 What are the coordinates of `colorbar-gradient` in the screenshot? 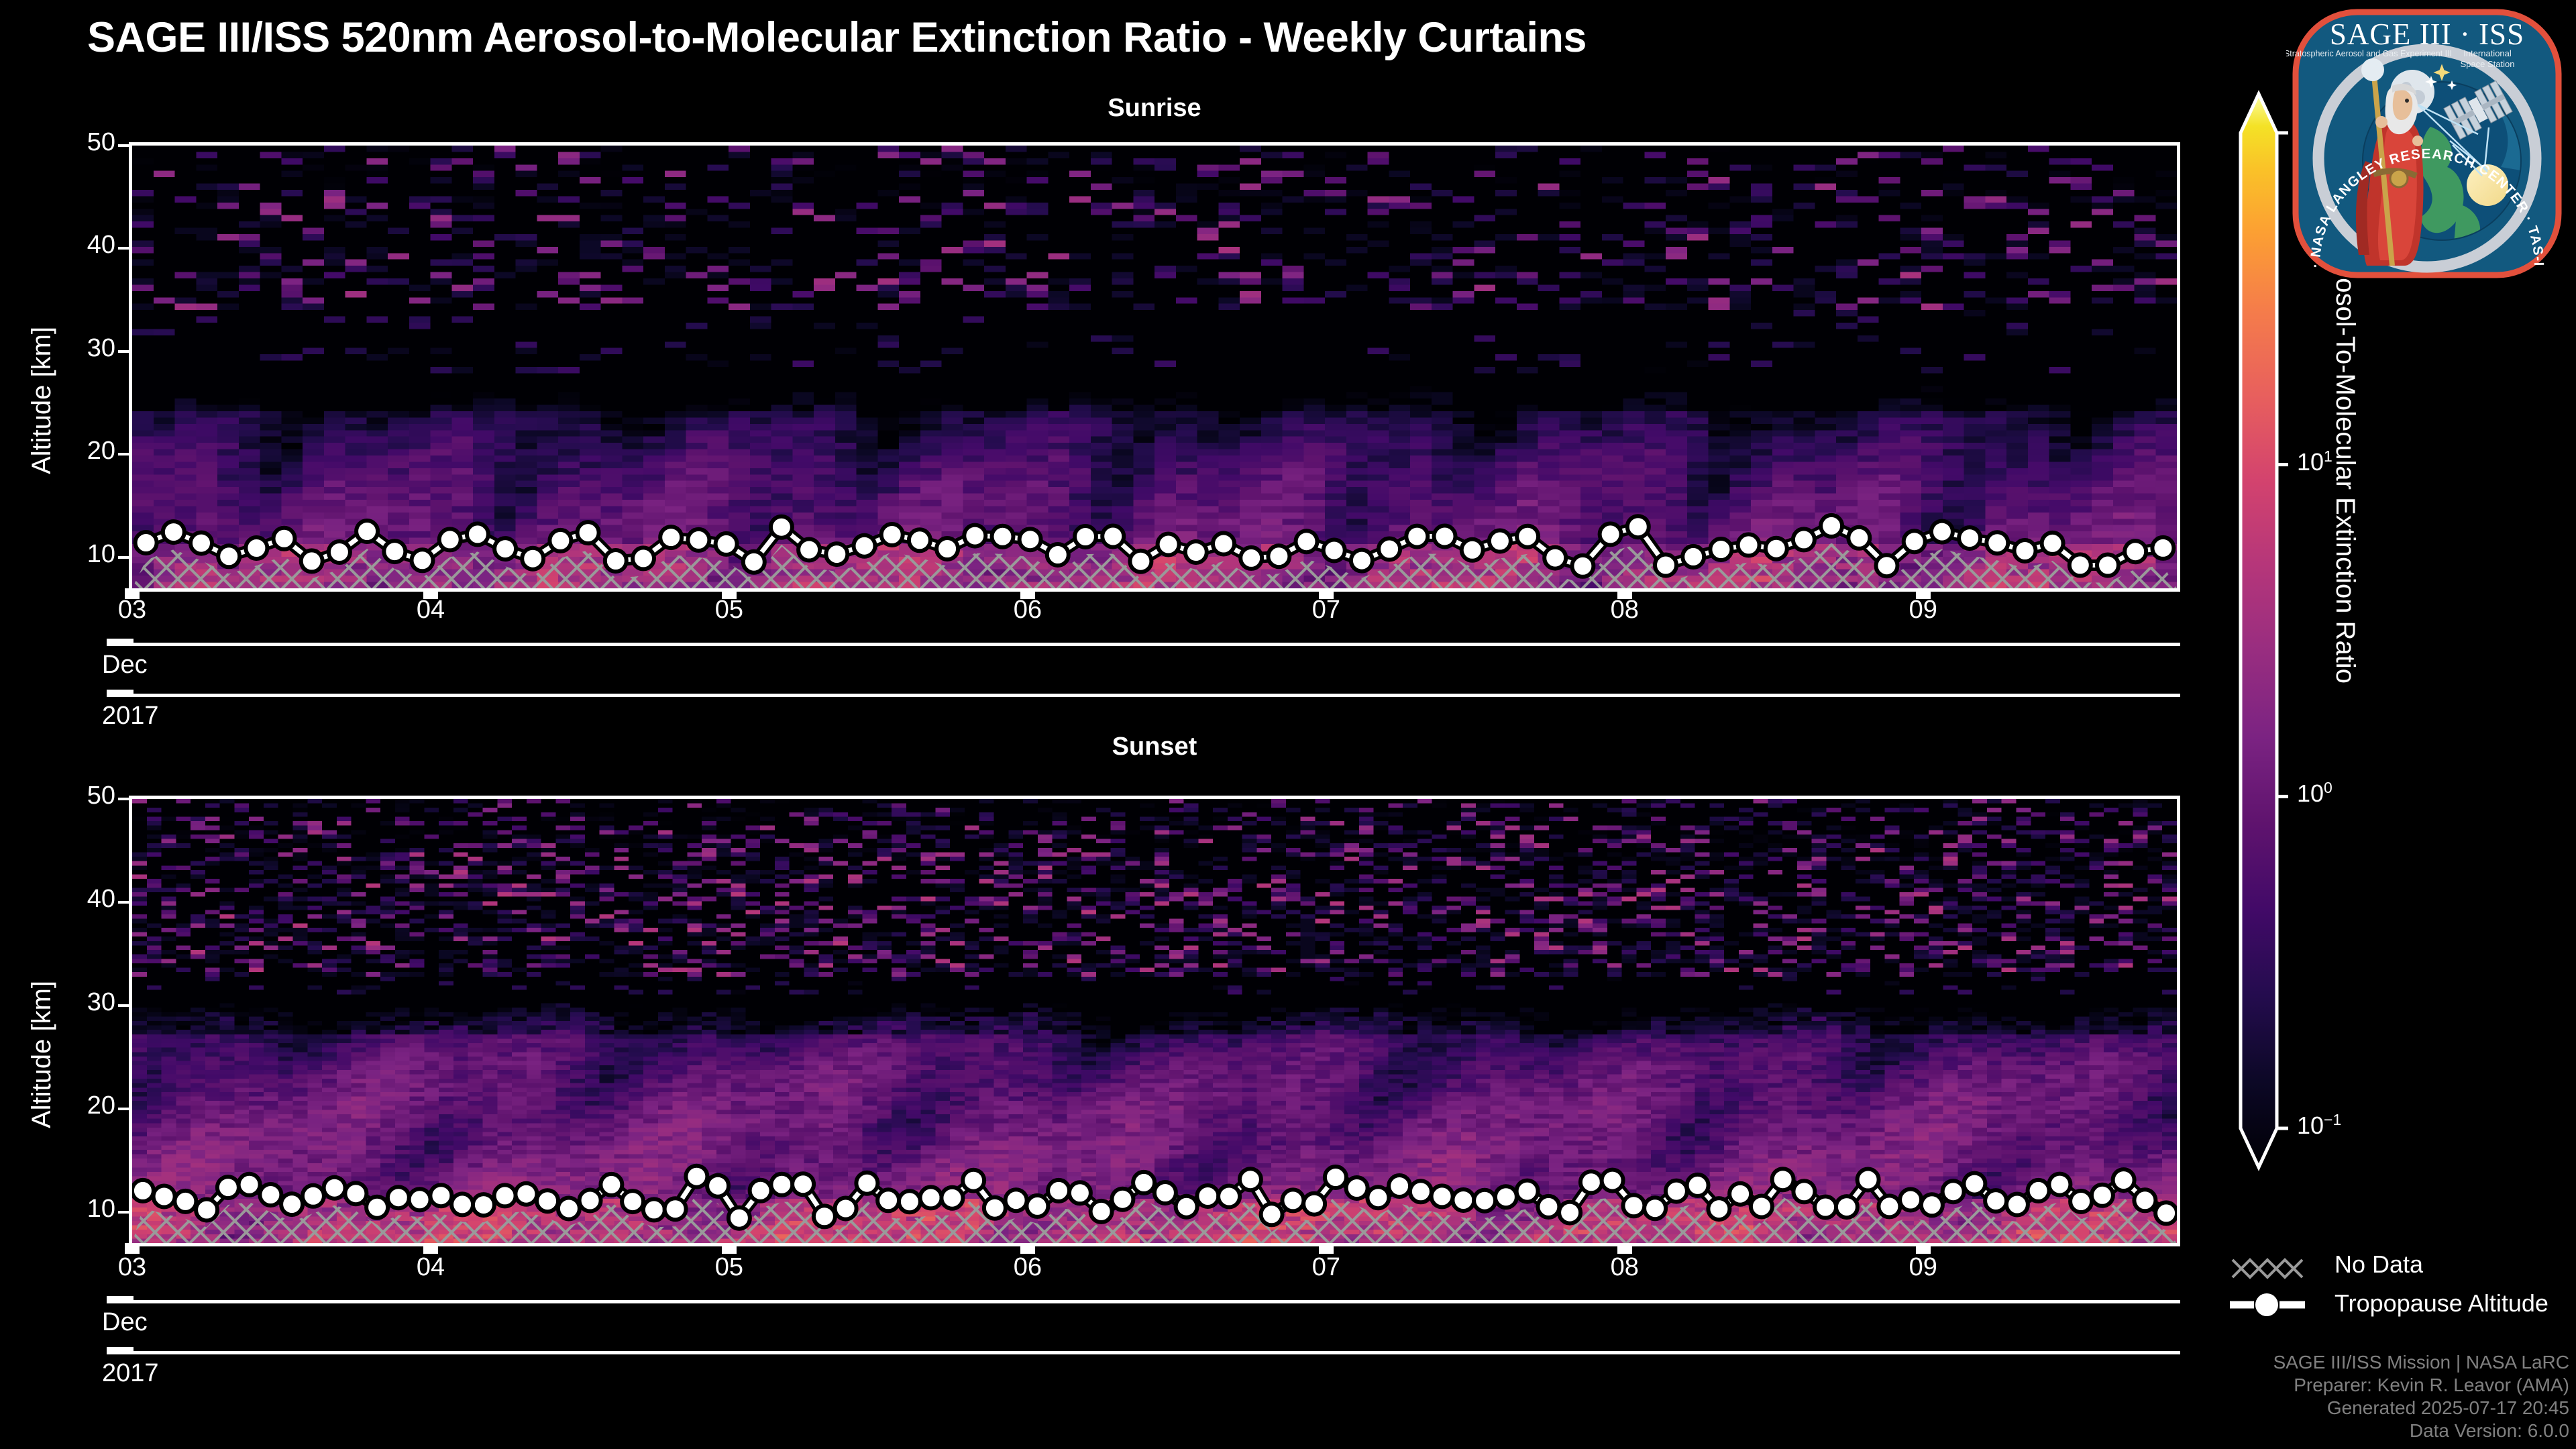 It's located at (2263, 630).